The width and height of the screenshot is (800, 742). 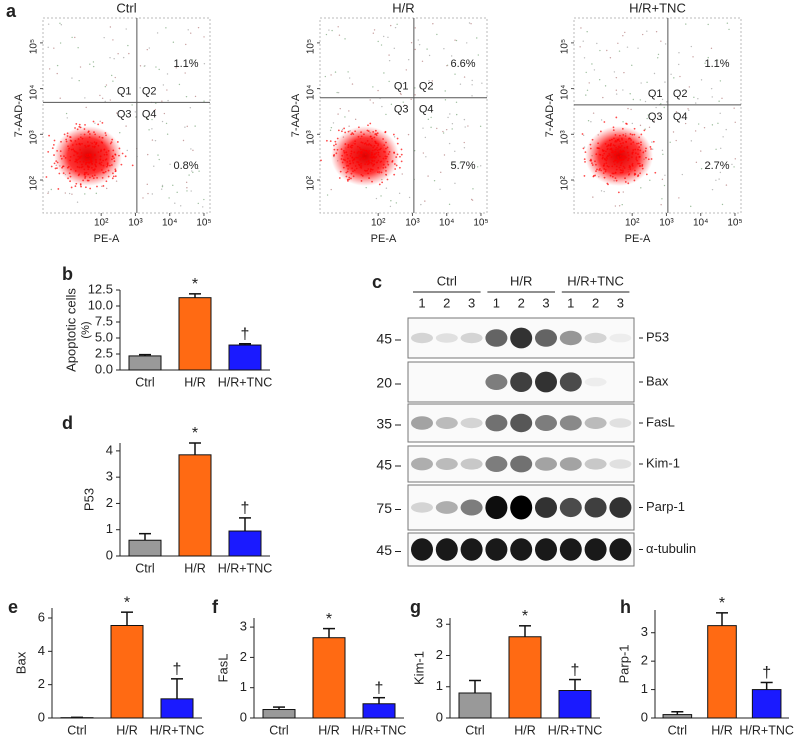 What do you see at coordinates (657, 7) in the screenshot?
I see `chart-title: H/R+TNC` at bounding box center [657, 7].